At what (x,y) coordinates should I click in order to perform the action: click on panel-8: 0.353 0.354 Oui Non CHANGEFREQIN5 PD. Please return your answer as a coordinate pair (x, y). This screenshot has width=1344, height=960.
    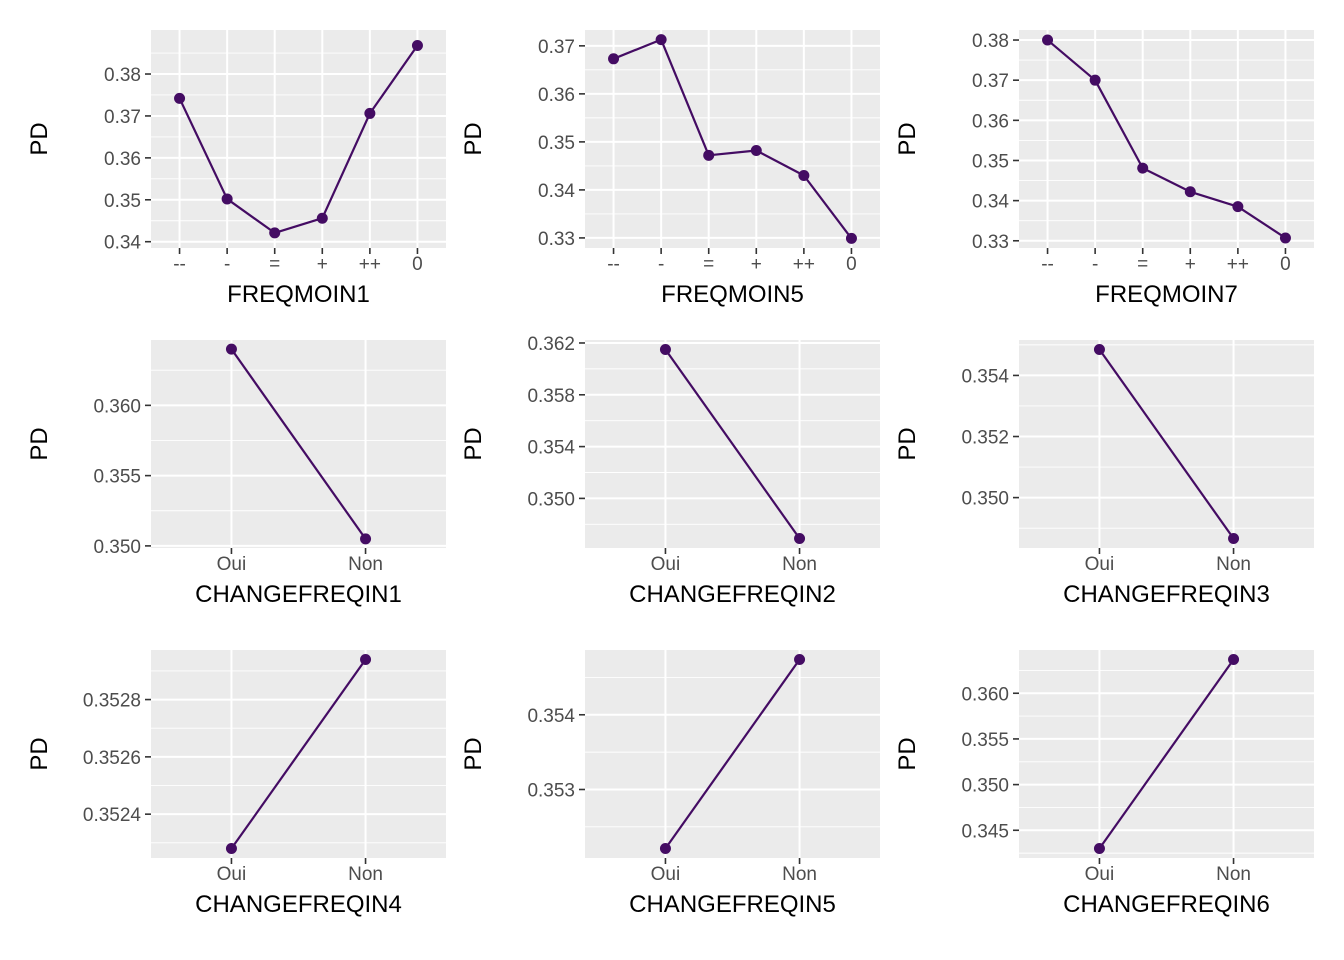
    Looking at the image, I should click on (670, 784).